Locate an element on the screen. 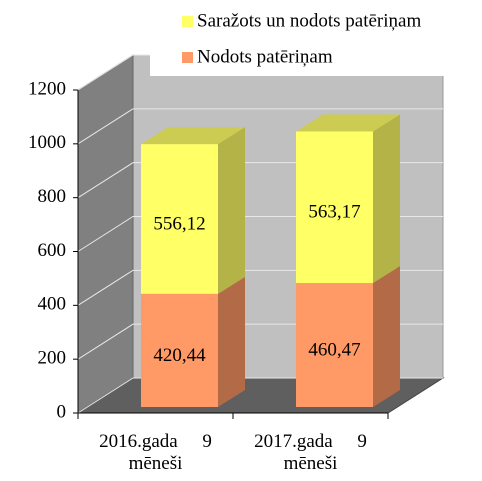 The width and height of the screenshot is (482, 481). y-tick-label: 800 is located at coordinates (52, 196).